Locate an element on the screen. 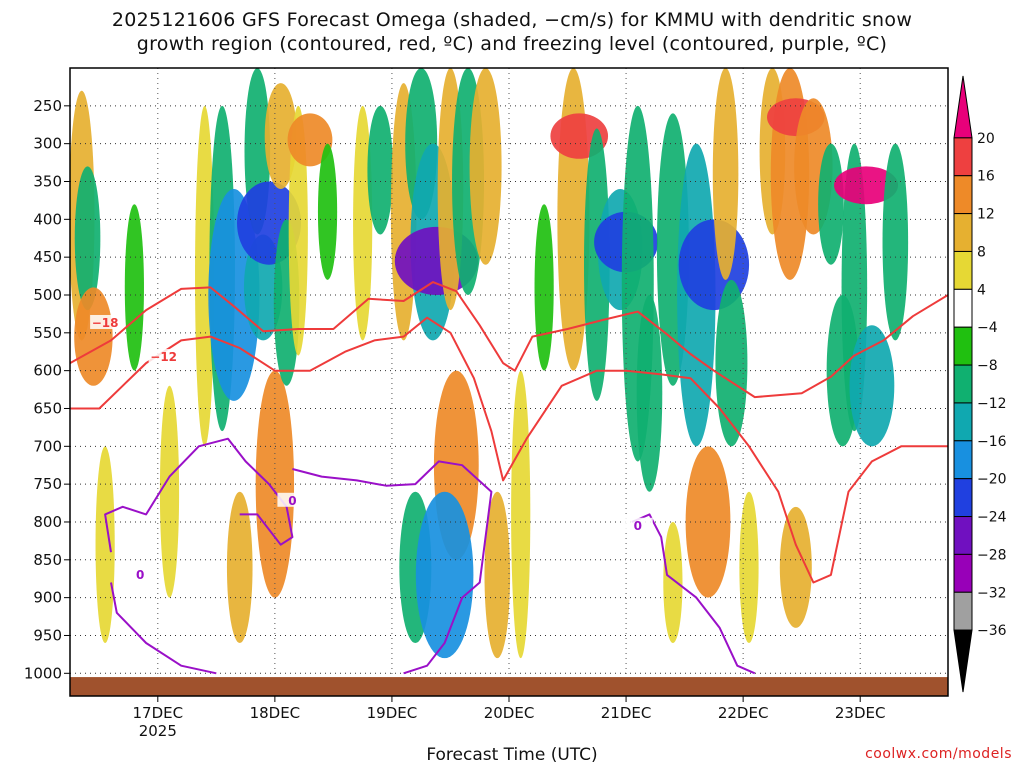  colorbar: 20 16 12 8 4 −4 −8 −12 −16 −20 −24 −28 −32 −36 is located at coordinates (980, 384).